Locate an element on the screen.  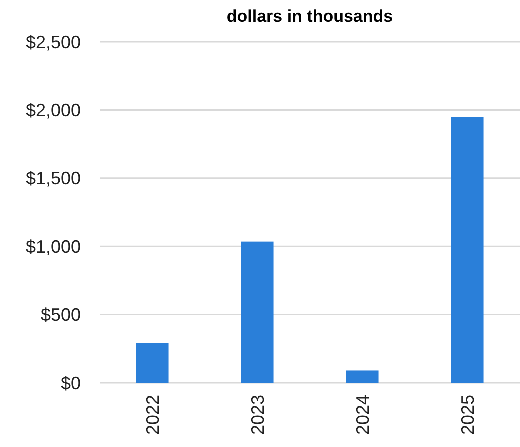
y-tick-label: $1,000 is located at coordinates (53, 246).